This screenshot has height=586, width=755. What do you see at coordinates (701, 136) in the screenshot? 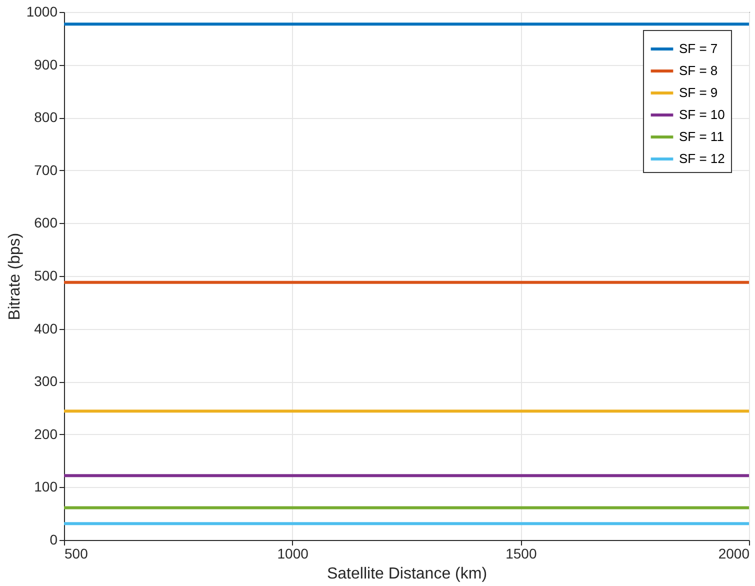
I see `legend-label: SF = 11` at bounding box center [701, 136].